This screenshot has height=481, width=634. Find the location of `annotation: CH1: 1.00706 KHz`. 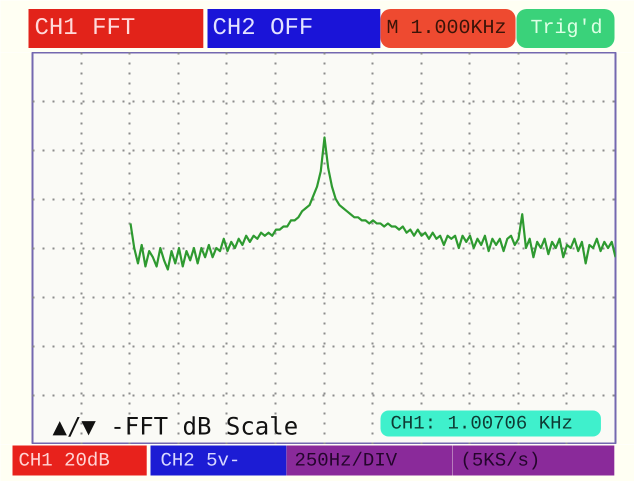

annotation: CH1: 1.00706 KHz is located at coordinates (481, 423).